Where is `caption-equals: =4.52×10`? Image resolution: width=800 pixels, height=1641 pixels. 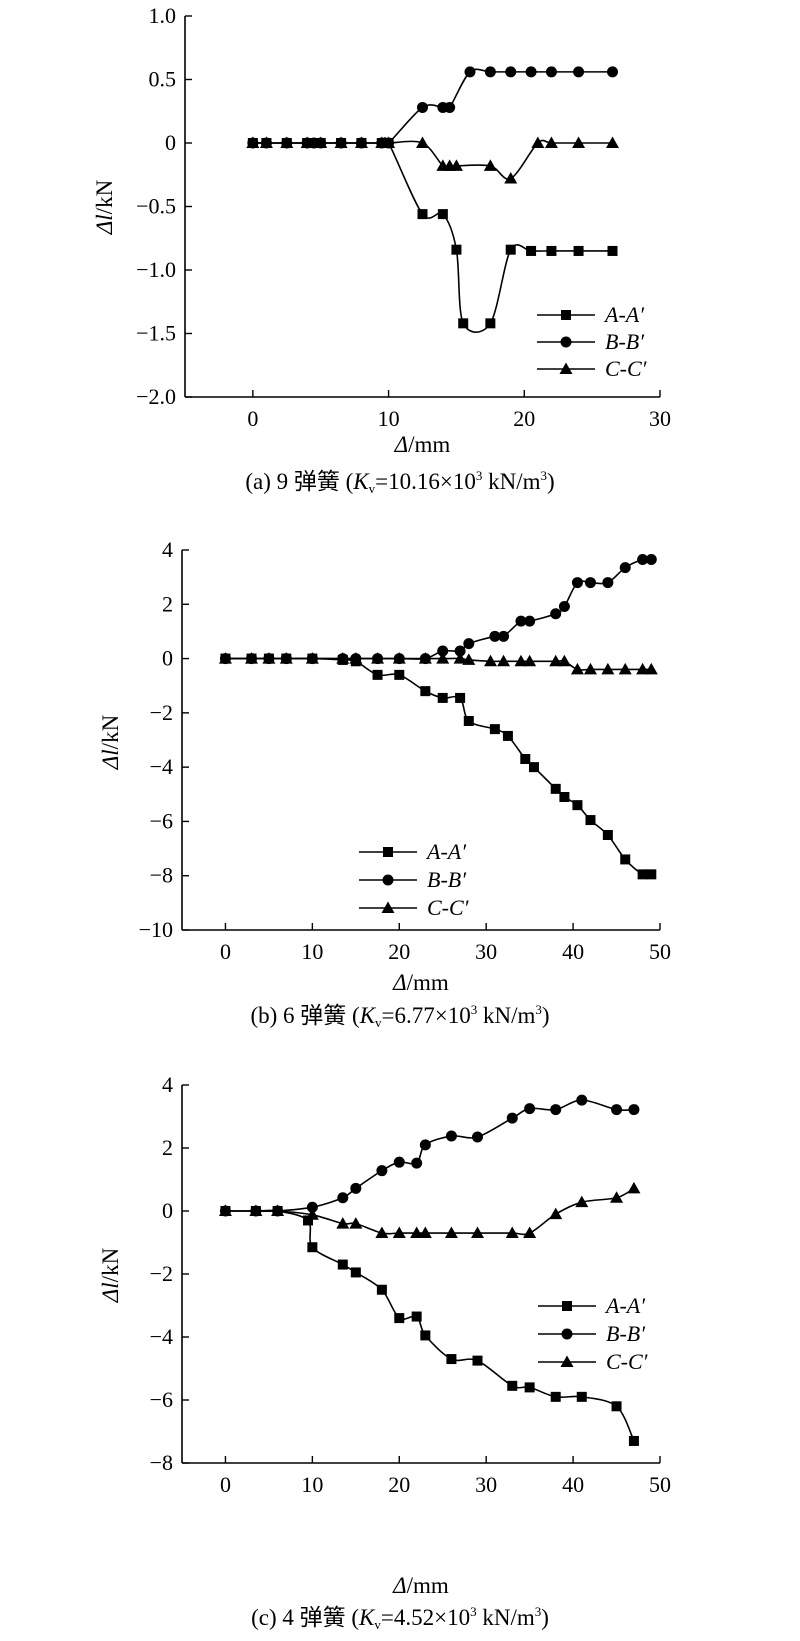 caption-equals: =4.52×10 is located at coordinates (425, 1617).